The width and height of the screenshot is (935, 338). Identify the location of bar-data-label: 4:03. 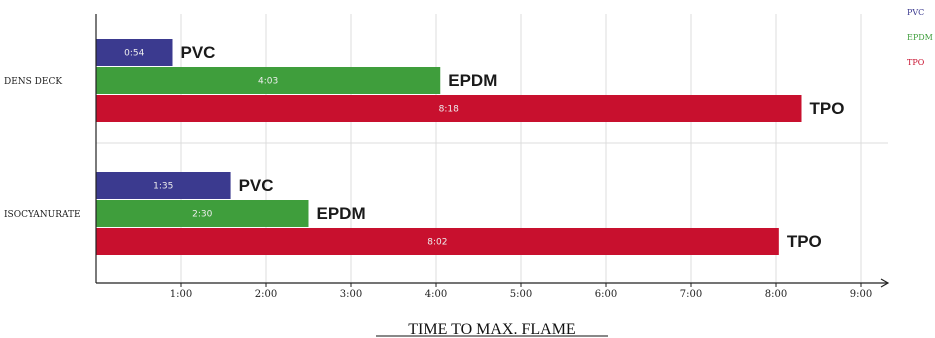
(268, 82).